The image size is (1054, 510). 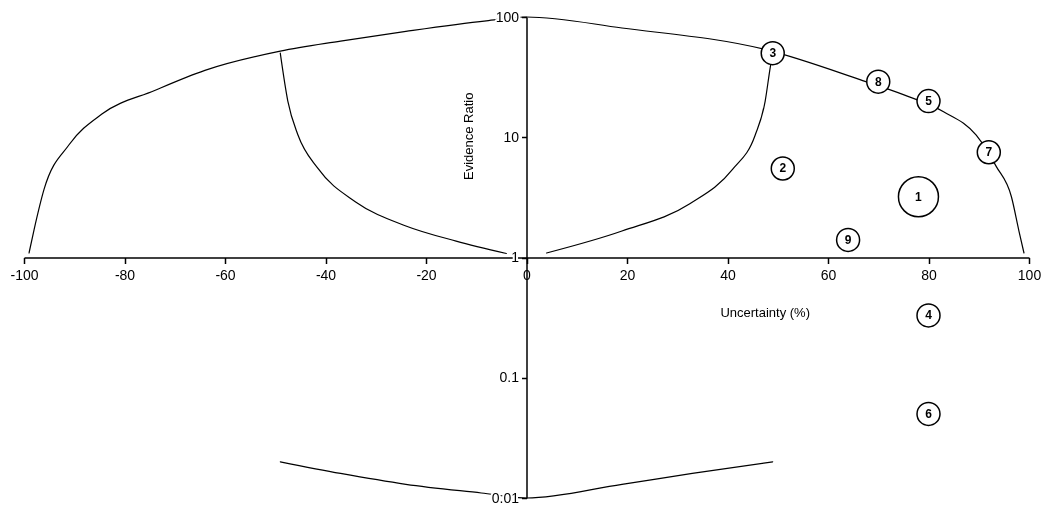 I want to click on x-tick-label: -60, so click(x=225, y=275).